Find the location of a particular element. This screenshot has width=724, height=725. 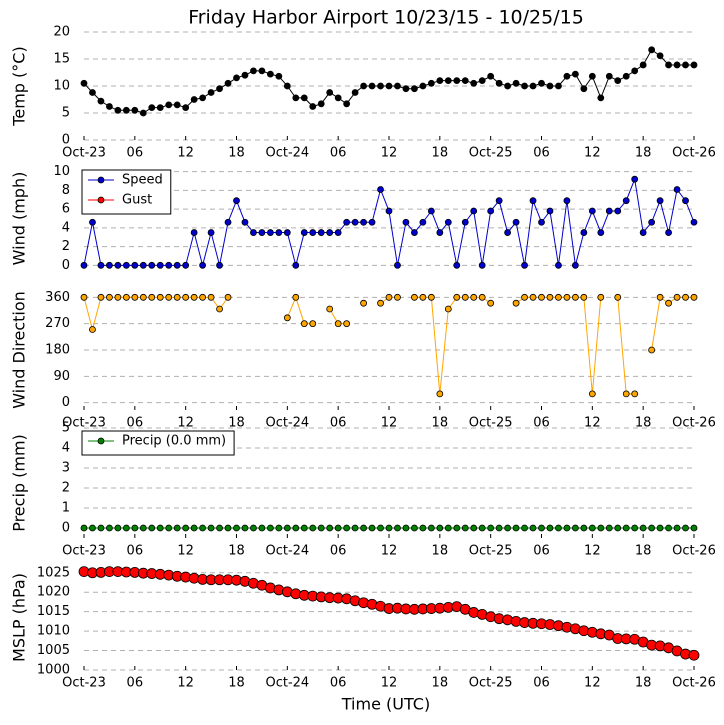

legend-marker is located at coordinates (101, 180).